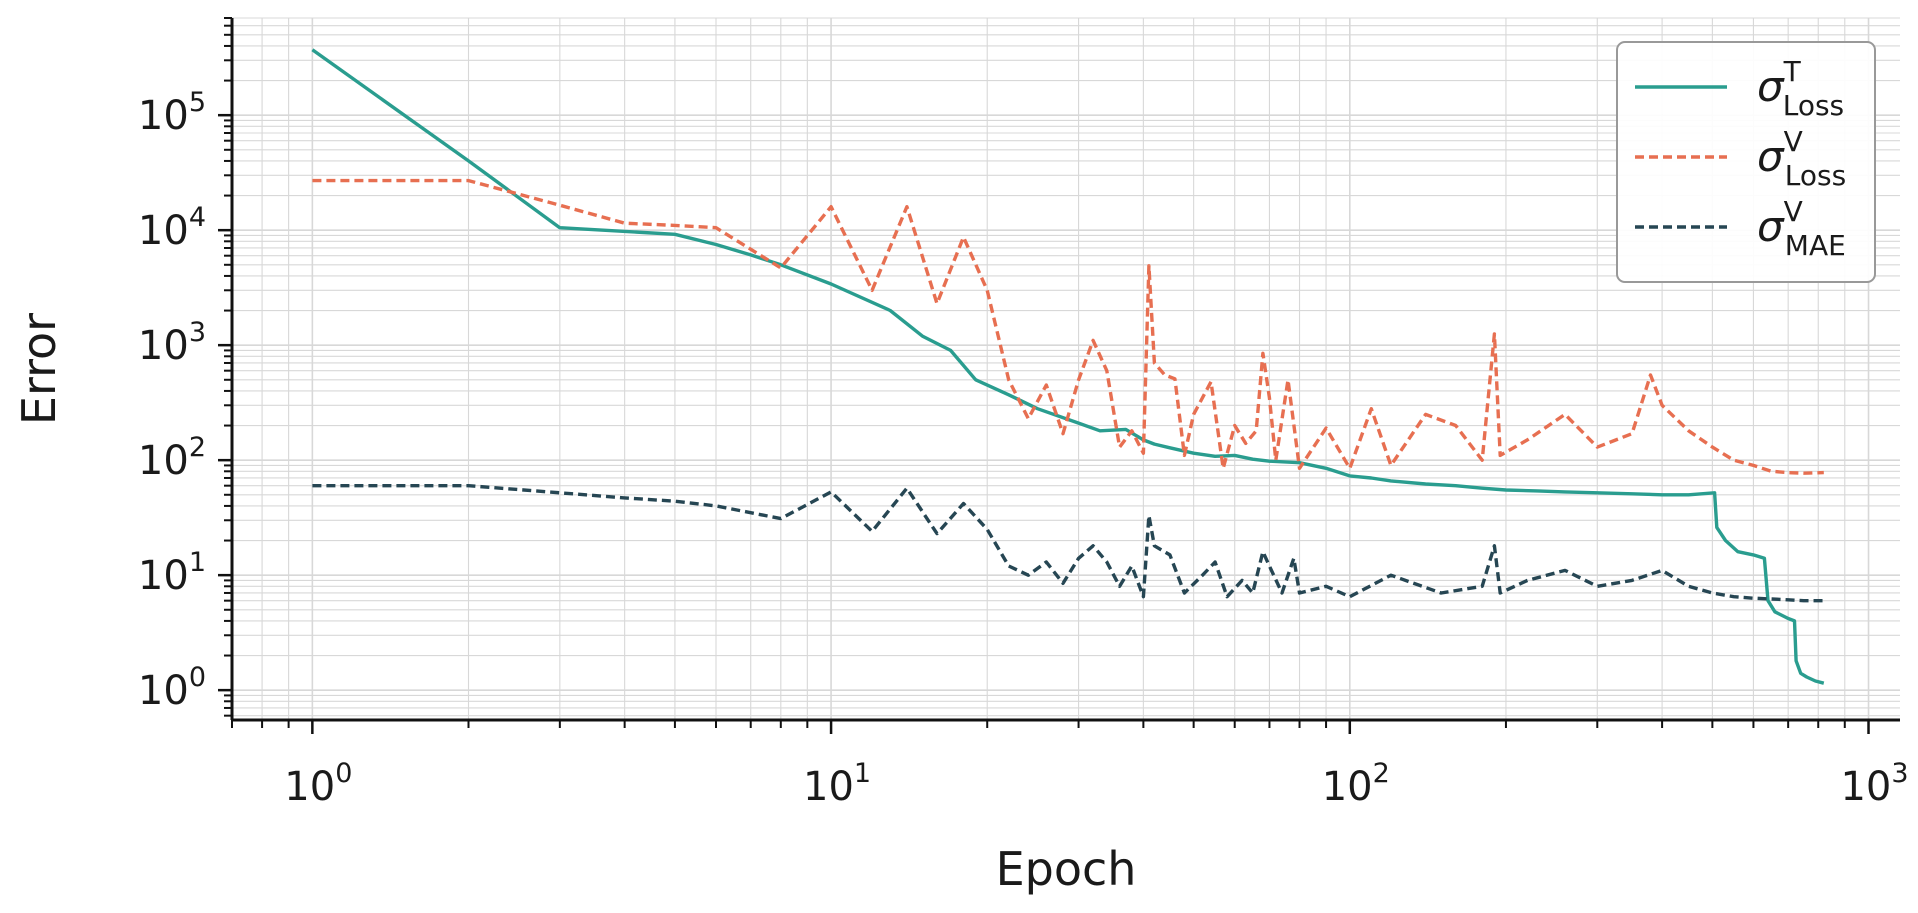 The image size is (1918, 913). Describe the element at coordinates (1874, 784) in the screenshot. I see `x-tick-label: 10³` at that location.